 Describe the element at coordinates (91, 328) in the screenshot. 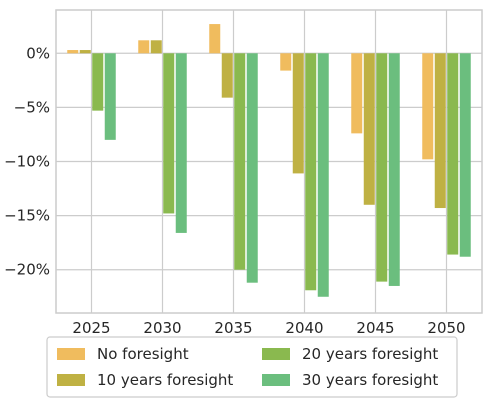

I see `x-tick-label: 2025` at that location.